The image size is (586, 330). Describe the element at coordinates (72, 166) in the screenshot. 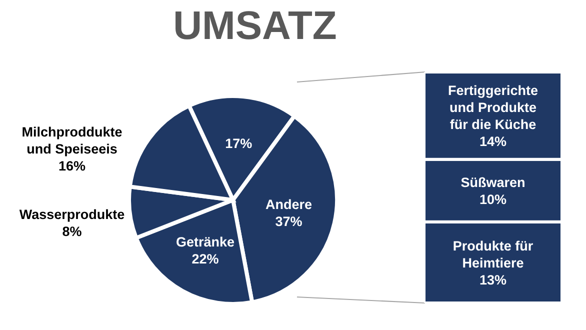

I see `data-label: 16%` at that location.